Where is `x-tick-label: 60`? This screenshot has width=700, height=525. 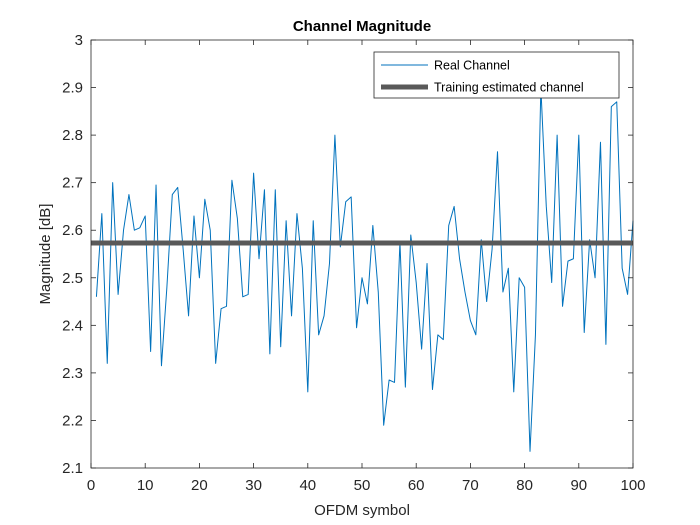
x-tick-label: 60 is located at coordinates (416, 485).